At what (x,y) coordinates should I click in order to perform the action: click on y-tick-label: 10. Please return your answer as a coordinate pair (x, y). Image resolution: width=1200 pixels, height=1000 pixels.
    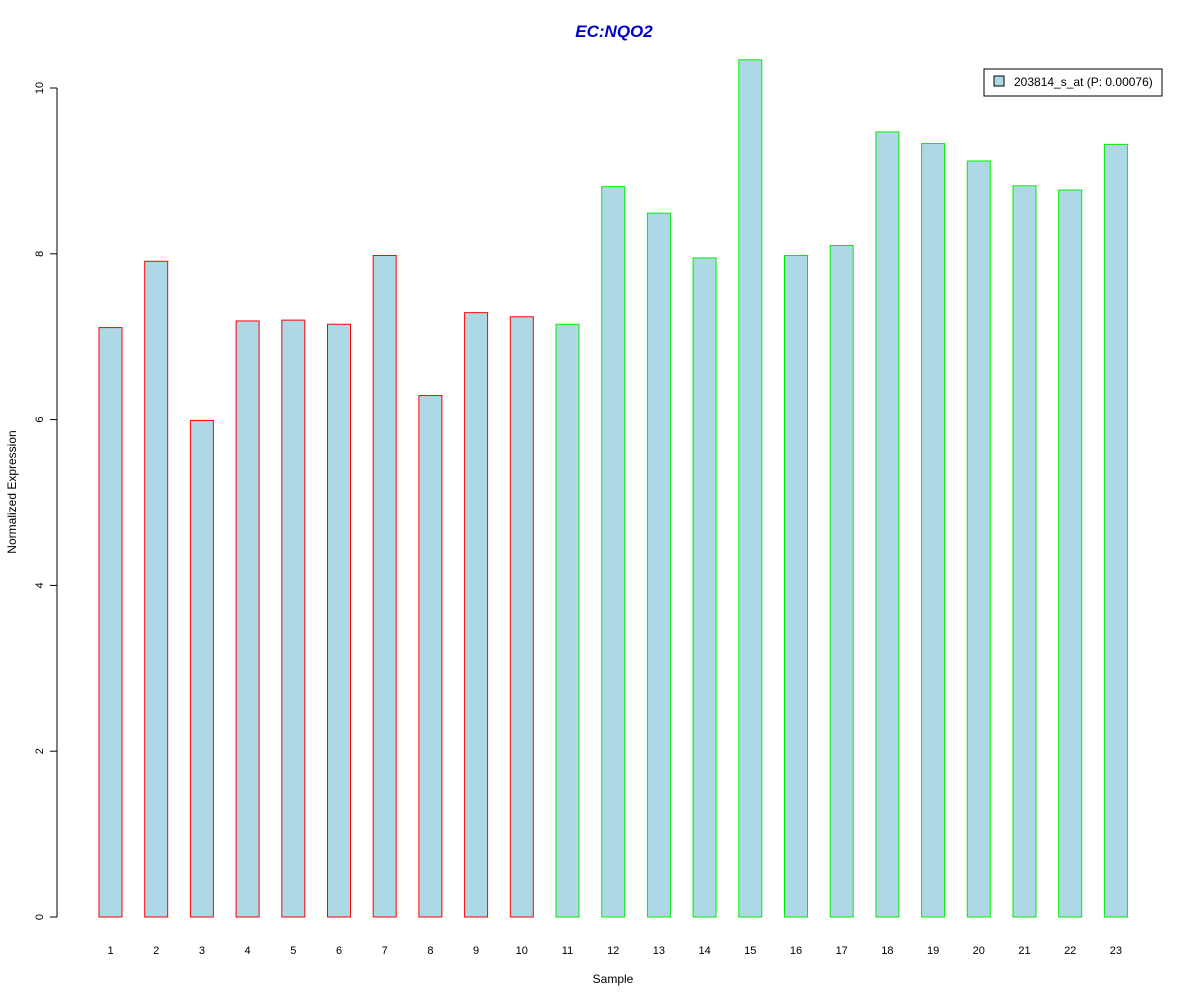
    Looking at the image, I should click on (40, 88).